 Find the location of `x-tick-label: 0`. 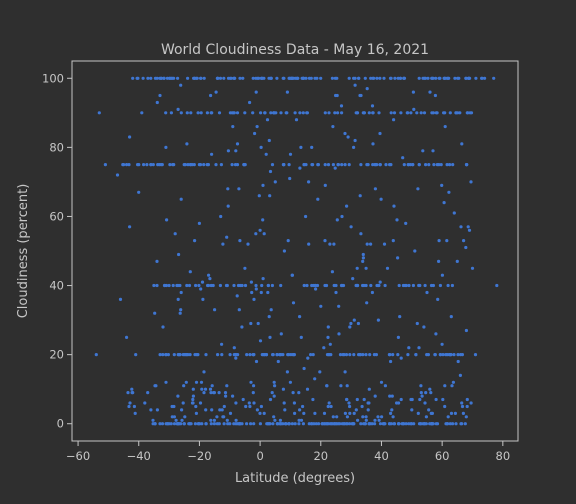

x-tick-label: 0 is located at coordinates (259, 456).